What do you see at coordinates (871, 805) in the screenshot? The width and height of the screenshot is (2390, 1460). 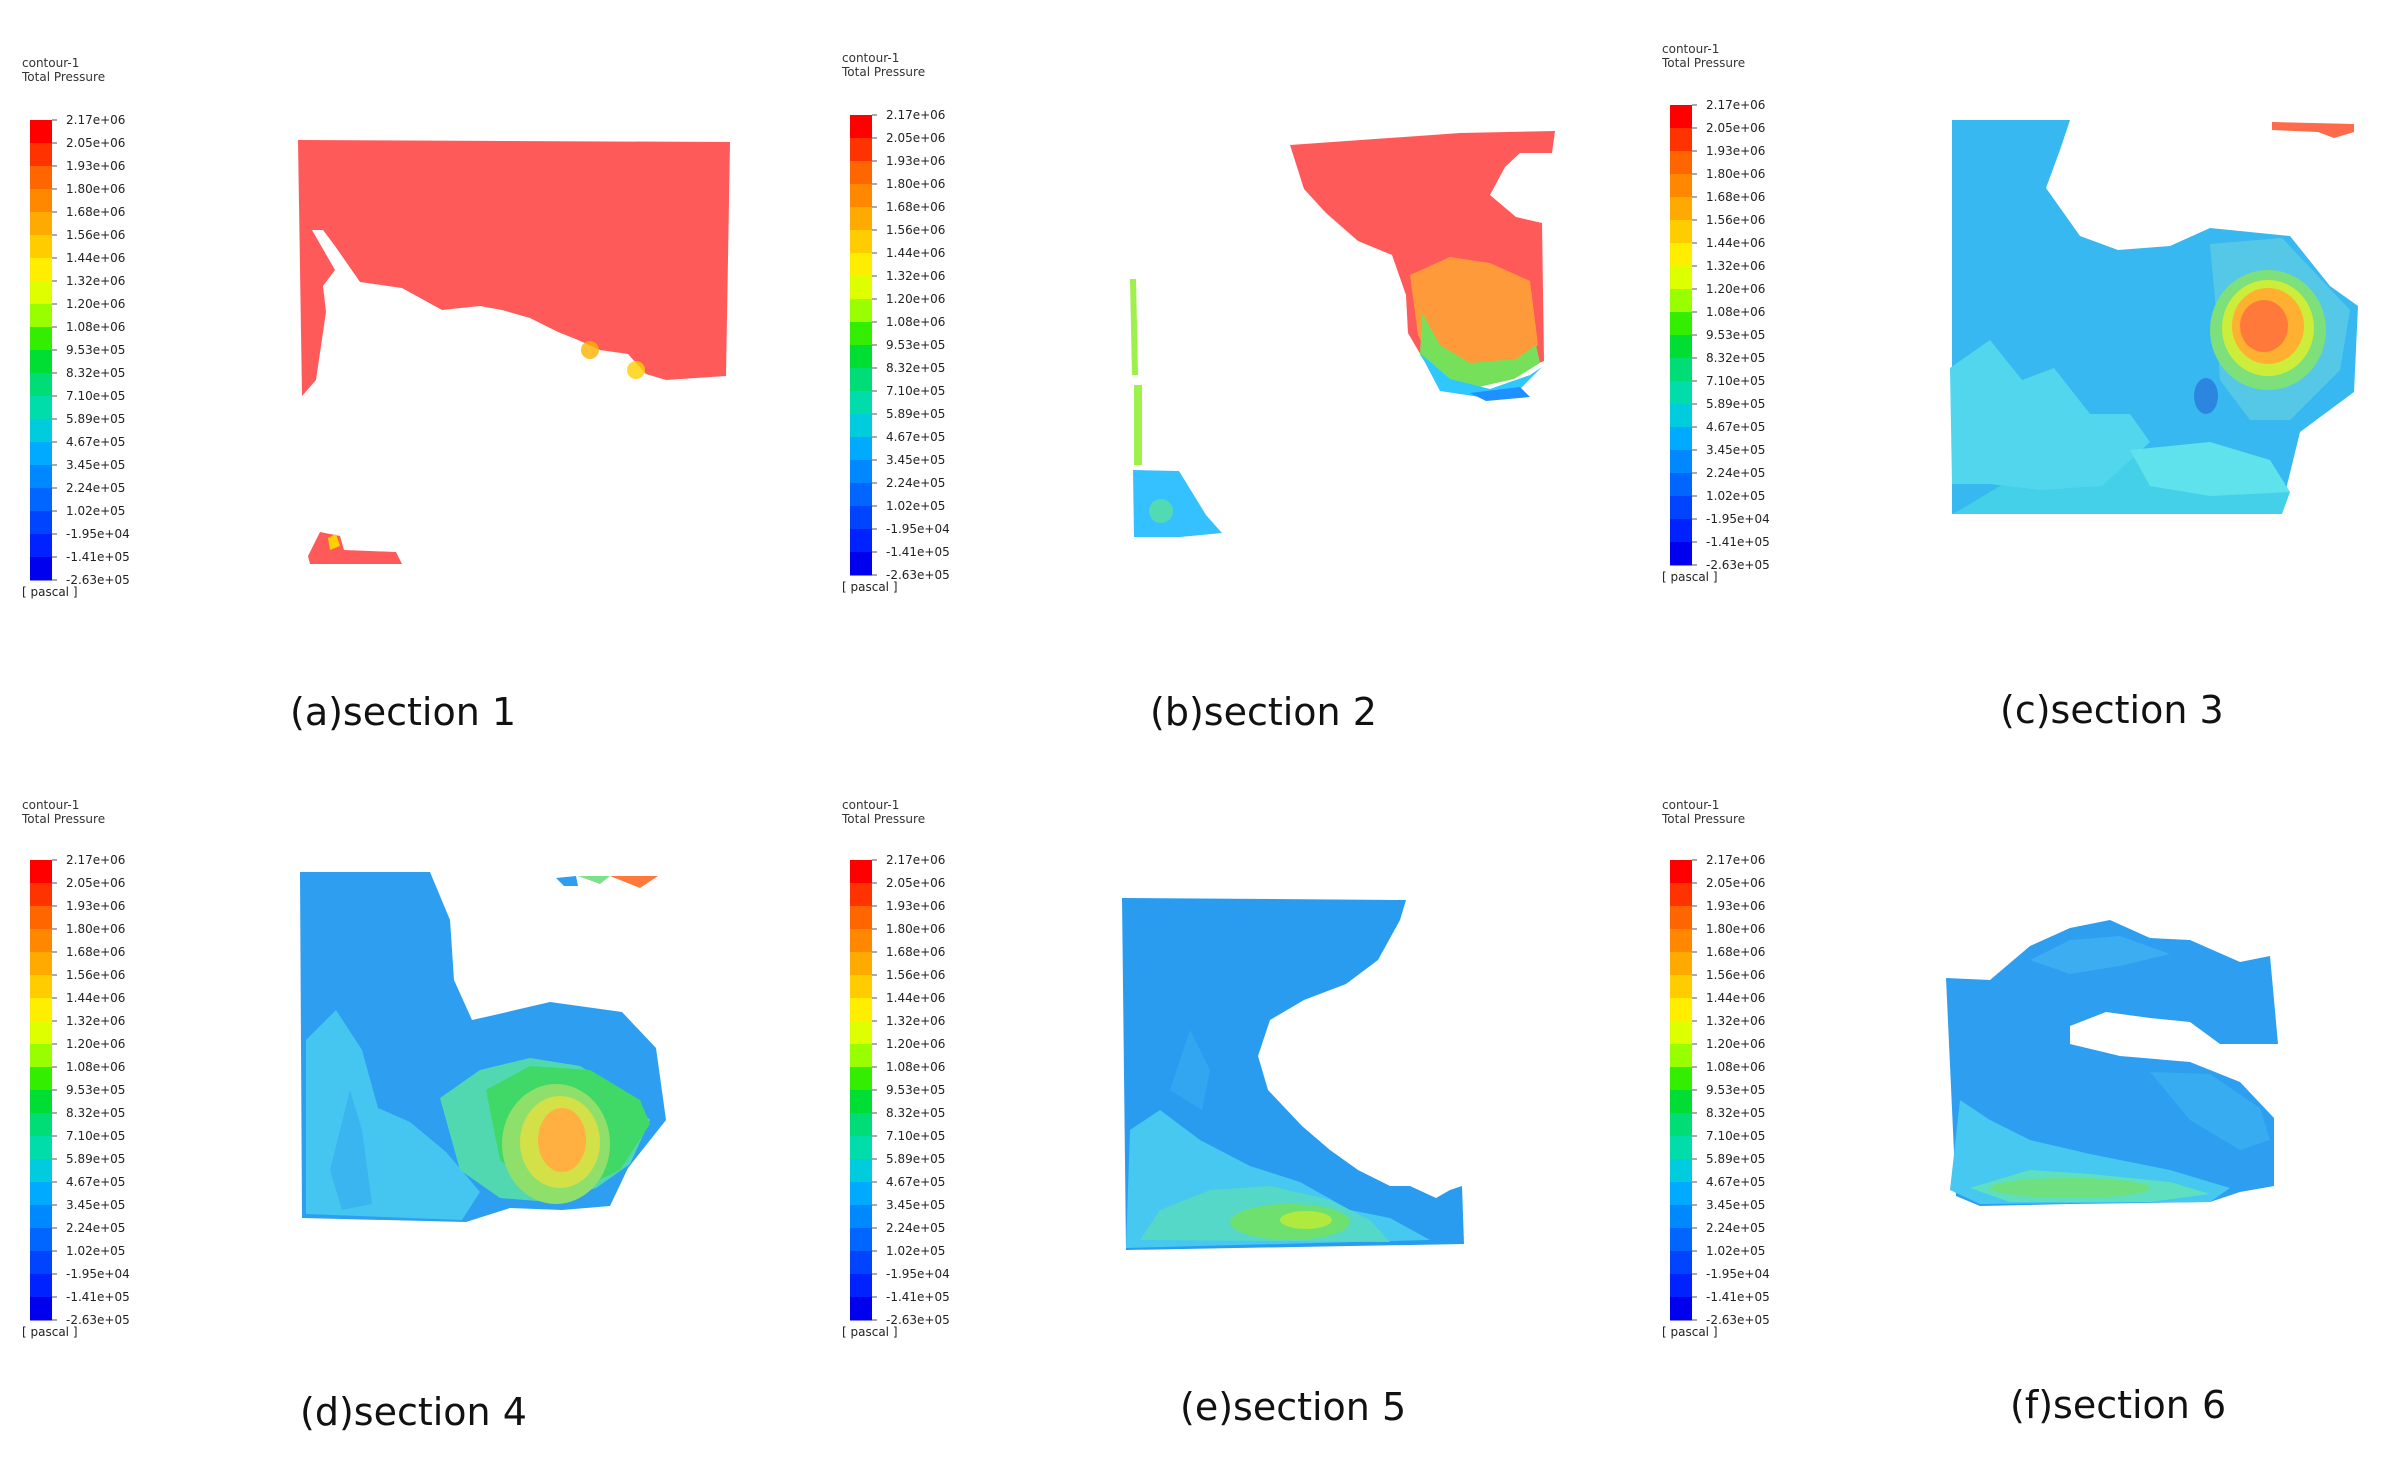 I see `contour-name: contour-1` at bounding box center [871, 805].